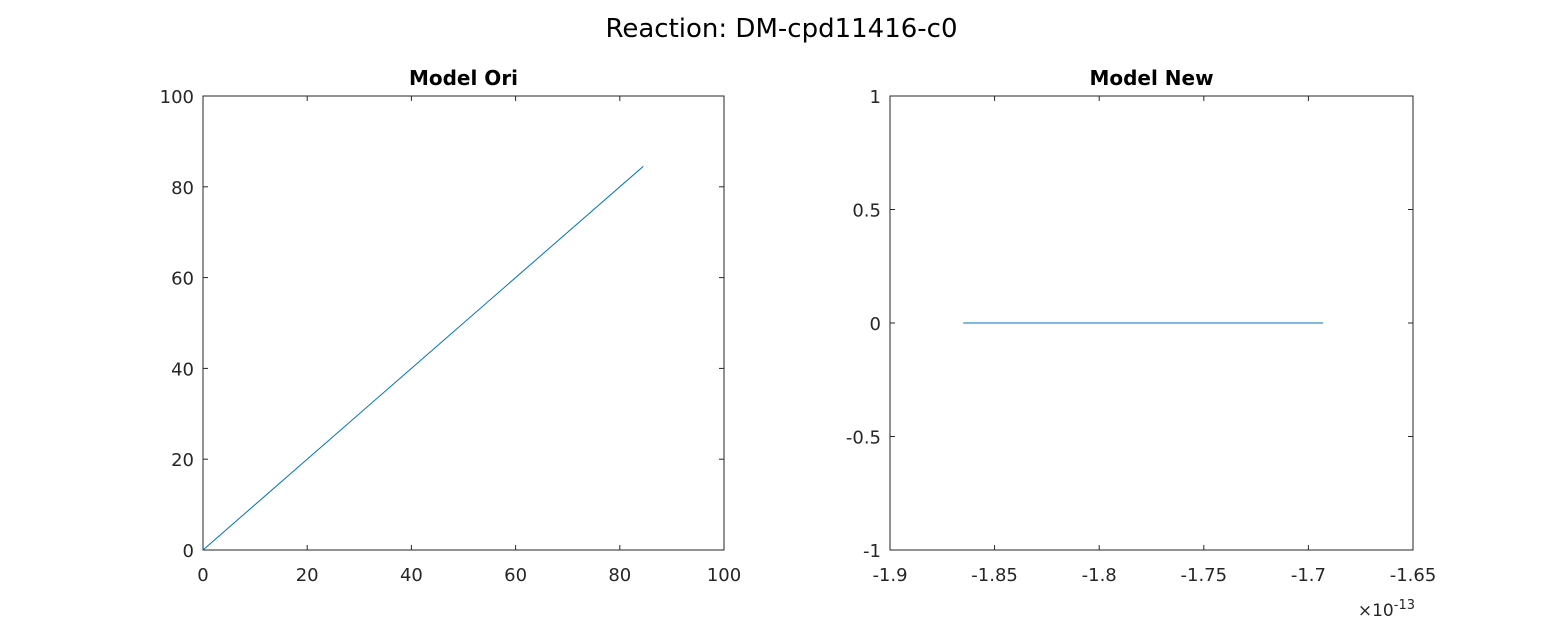 The width and height of the screenshot is (1563, 625). Describe the element at coordinates (889, 575) in the screenshot. I see `x-tick-label: -1.9` at that location.